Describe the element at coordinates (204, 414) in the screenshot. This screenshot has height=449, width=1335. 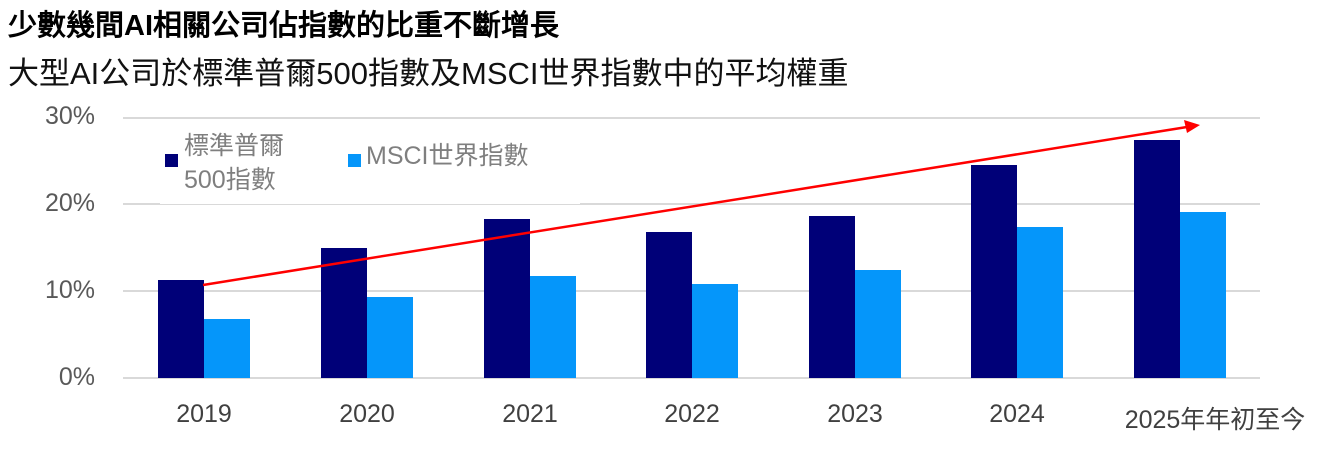
I see `xtick-2019: 2019` at that location.